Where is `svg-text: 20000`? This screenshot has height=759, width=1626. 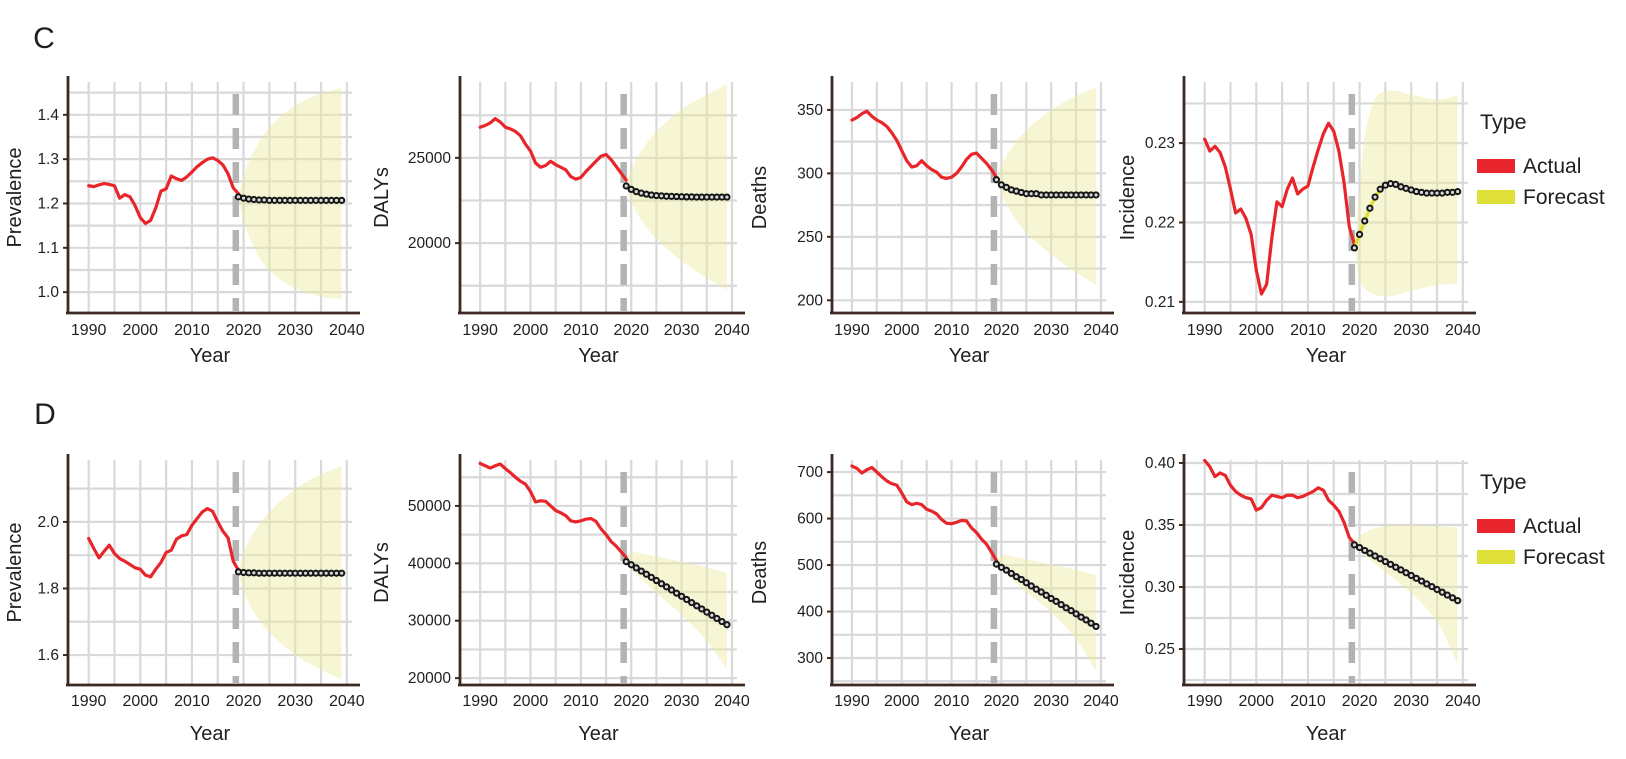
svg-text: 20000 is located at coordinates (429, 678).